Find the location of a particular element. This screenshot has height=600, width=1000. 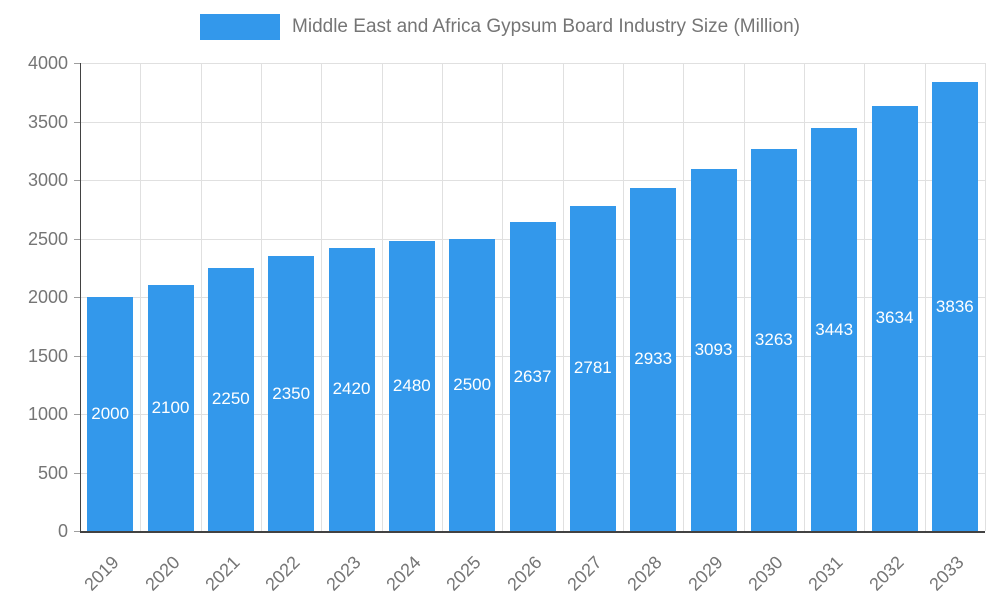

bar-2026 is located at coordinates (532, 376).